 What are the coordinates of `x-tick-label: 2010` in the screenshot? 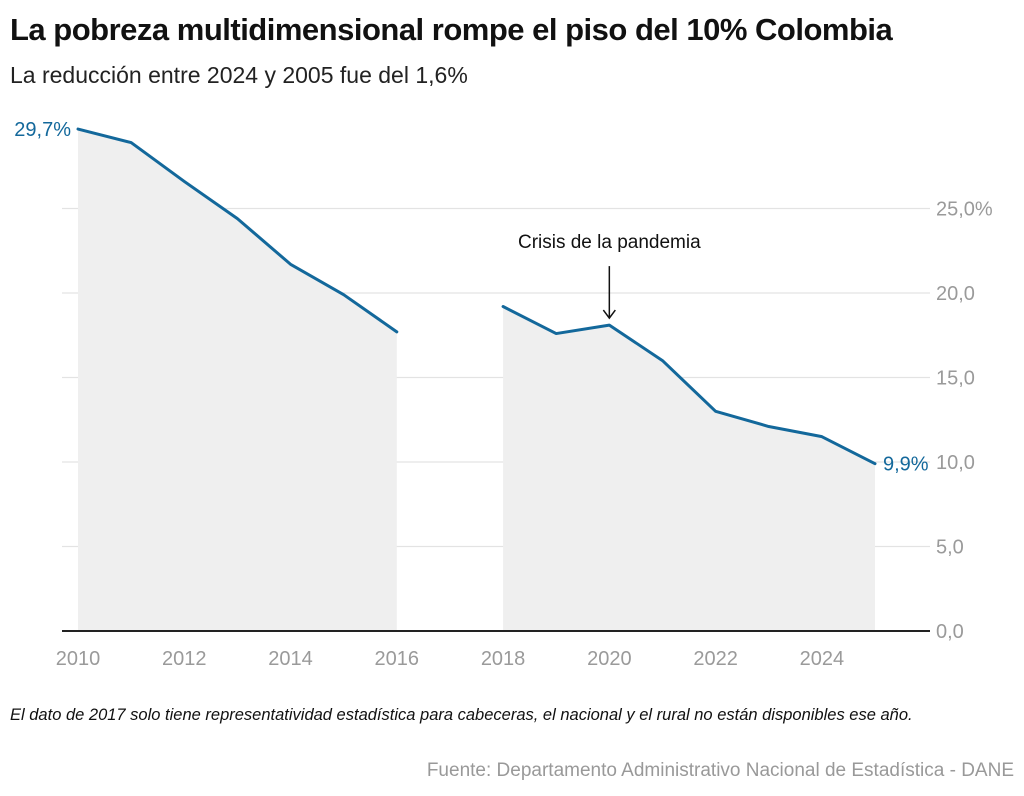 It's located at (78, 659).